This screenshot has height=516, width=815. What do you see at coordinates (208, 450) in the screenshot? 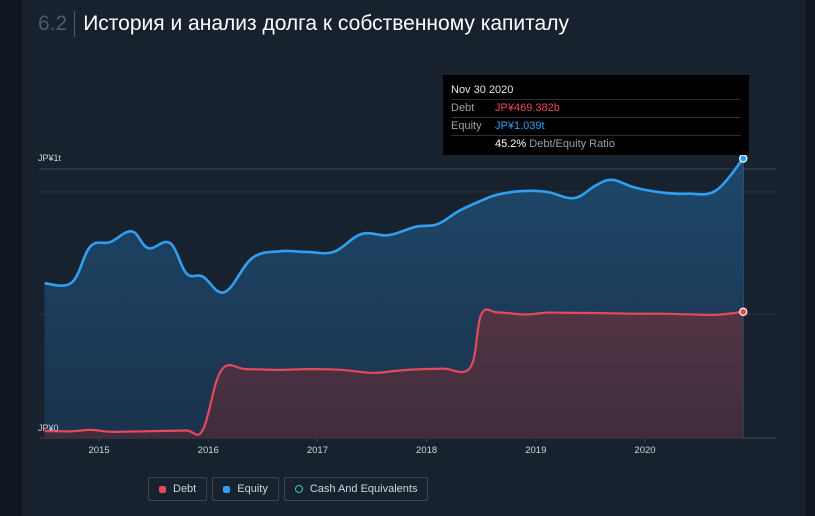
I see `x-tick-label: 2016` at bounding box center [208, 450].